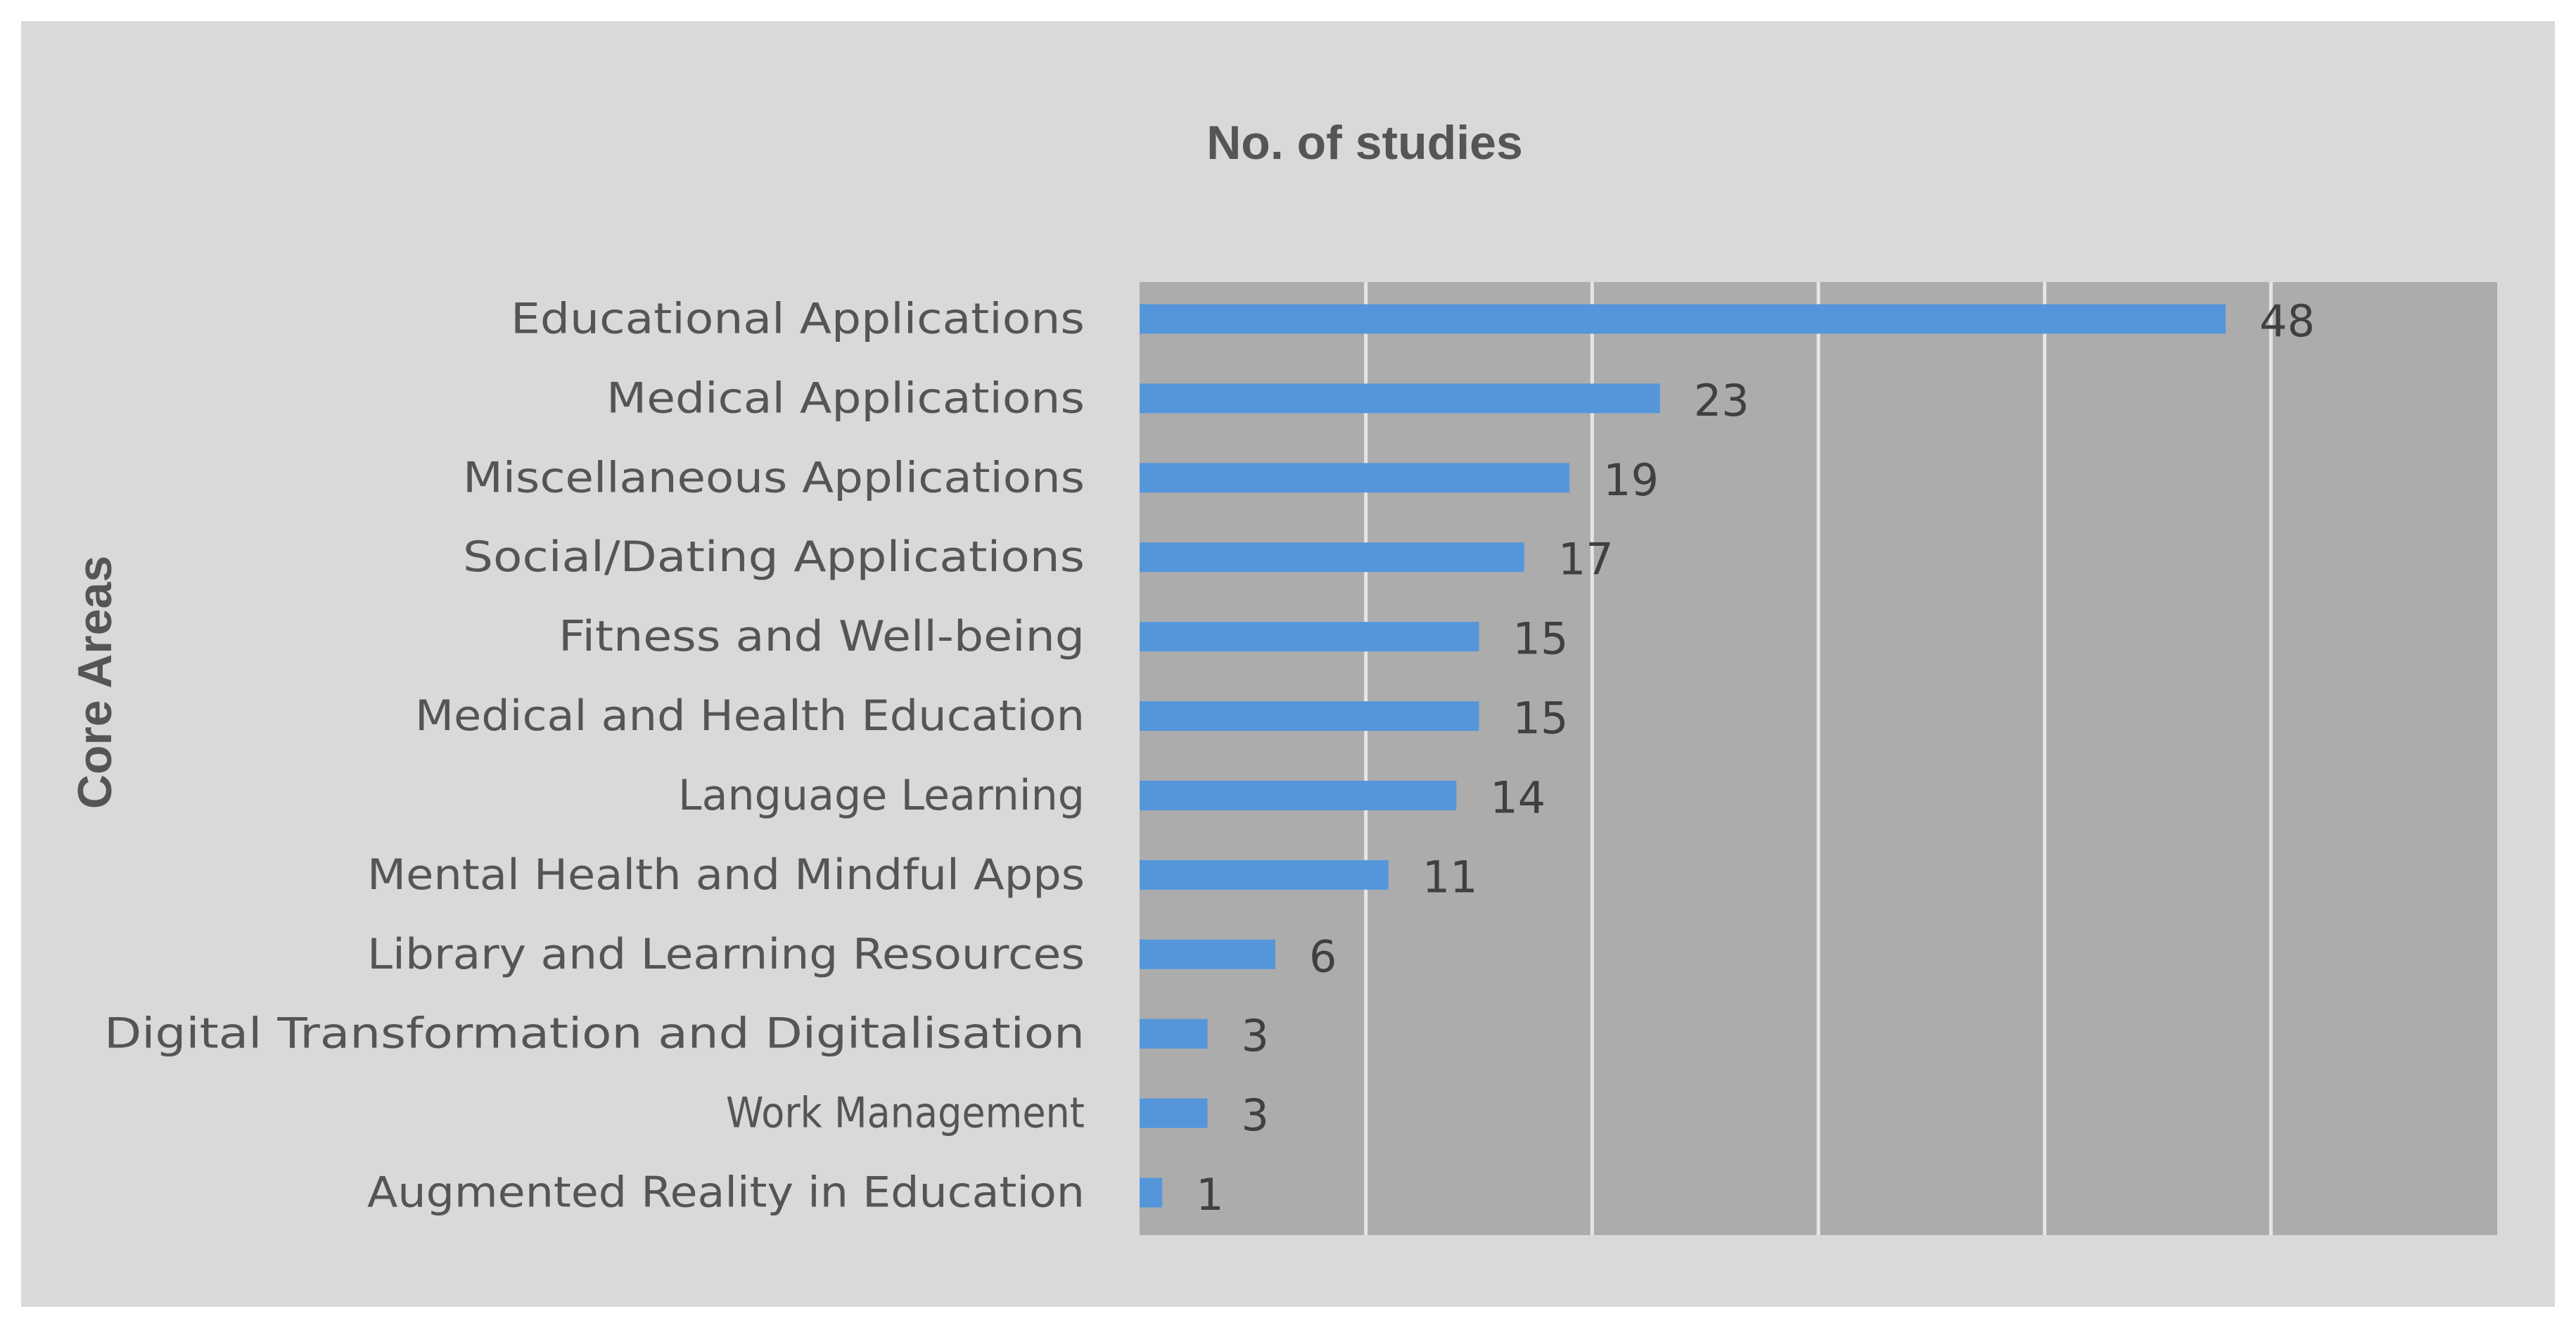 This screenshot has width=2576, height=1328. I want to click on category-label: Fitness and Well-being, so click(822, 636).